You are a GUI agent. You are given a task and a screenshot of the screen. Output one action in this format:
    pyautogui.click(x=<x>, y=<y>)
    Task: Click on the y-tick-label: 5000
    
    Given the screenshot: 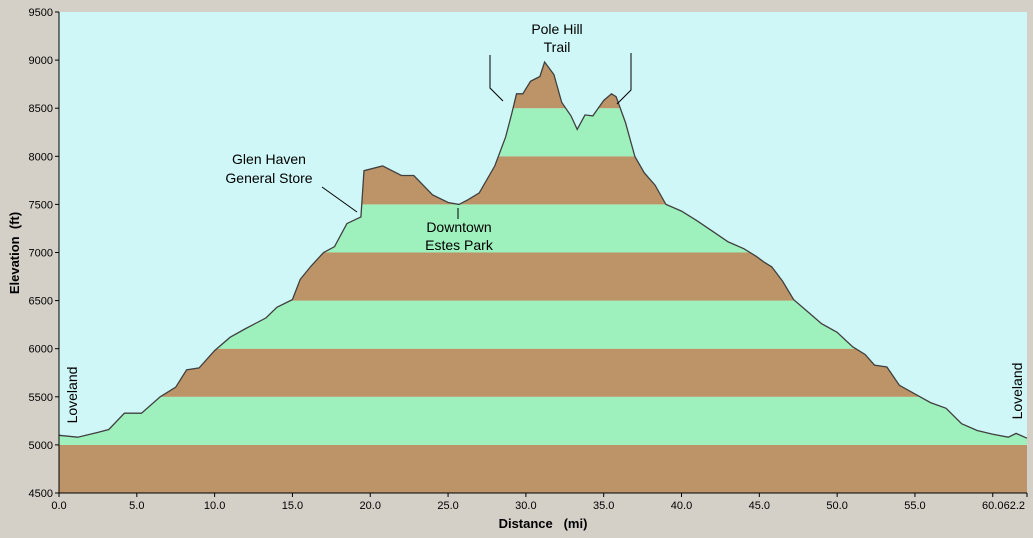 What is the action you would take?
    pyautogui.click(x=41, y=446)
    